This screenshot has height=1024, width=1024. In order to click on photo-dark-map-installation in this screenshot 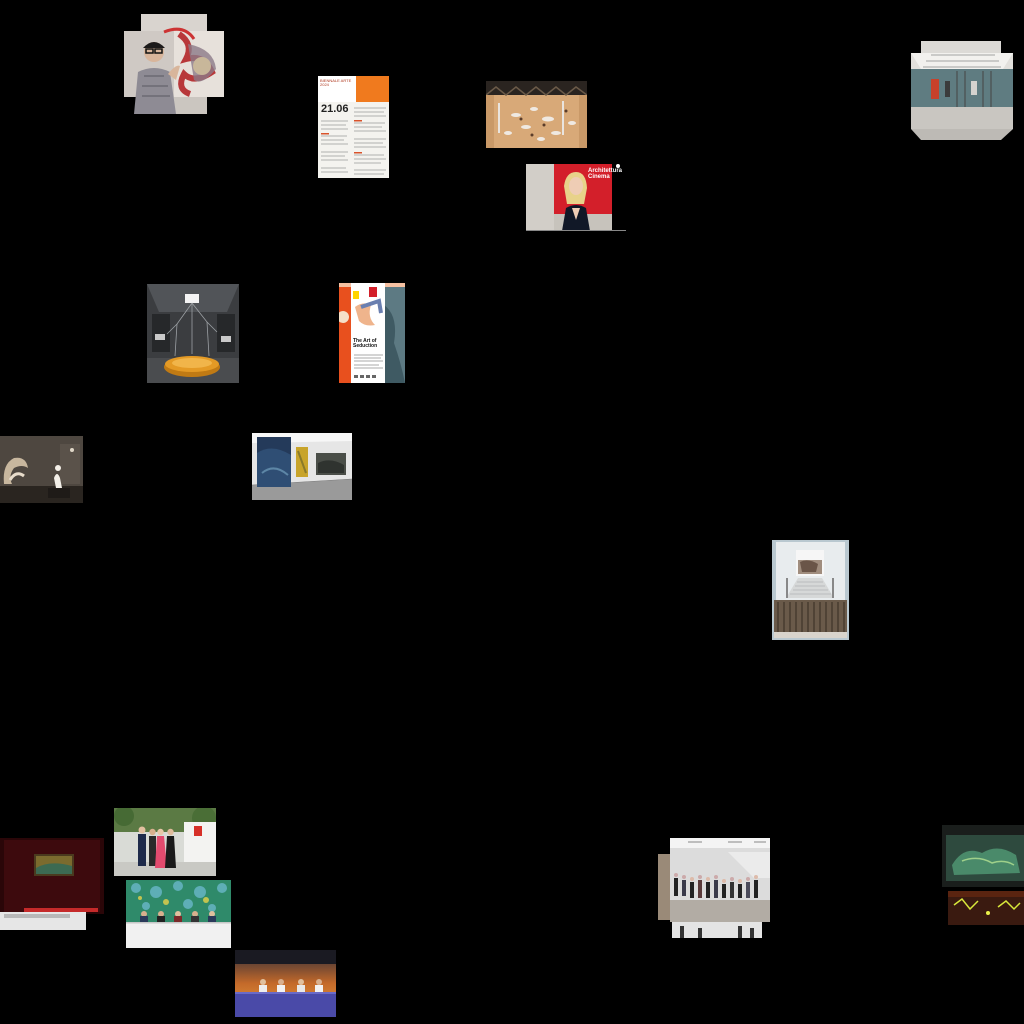, I will do `click(983, 875)`.